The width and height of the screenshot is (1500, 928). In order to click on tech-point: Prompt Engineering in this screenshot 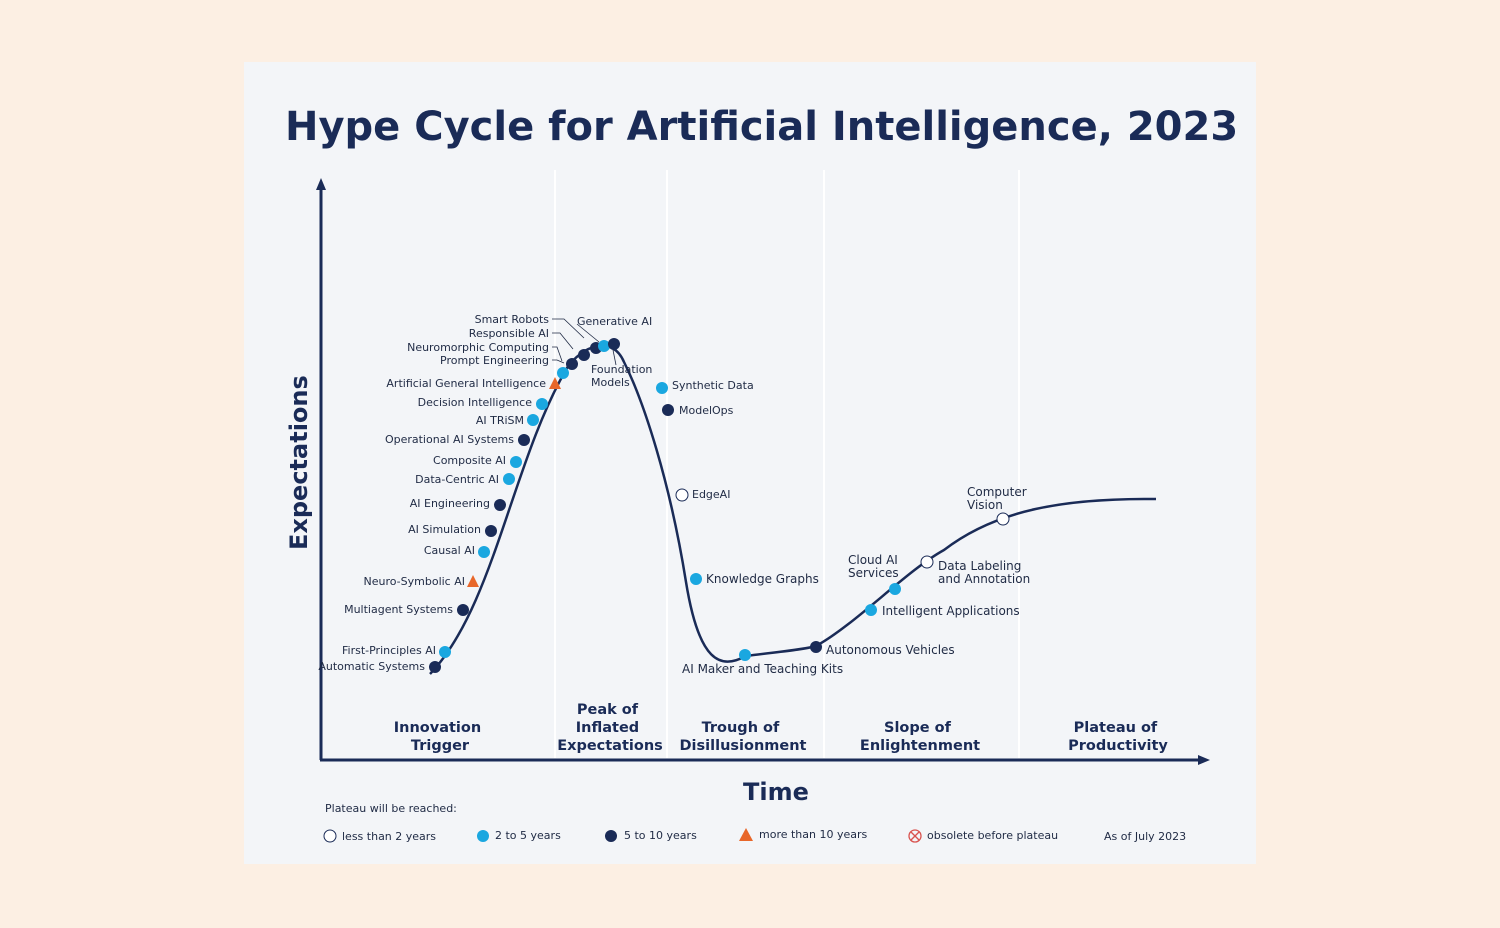, I will do `click(504, 366)`.